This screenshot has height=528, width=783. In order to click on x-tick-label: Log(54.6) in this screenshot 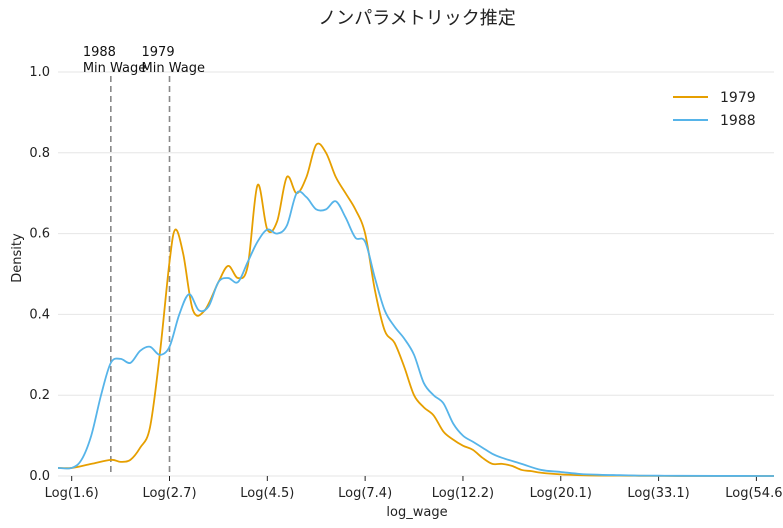, I will do `click(754, 493)`.